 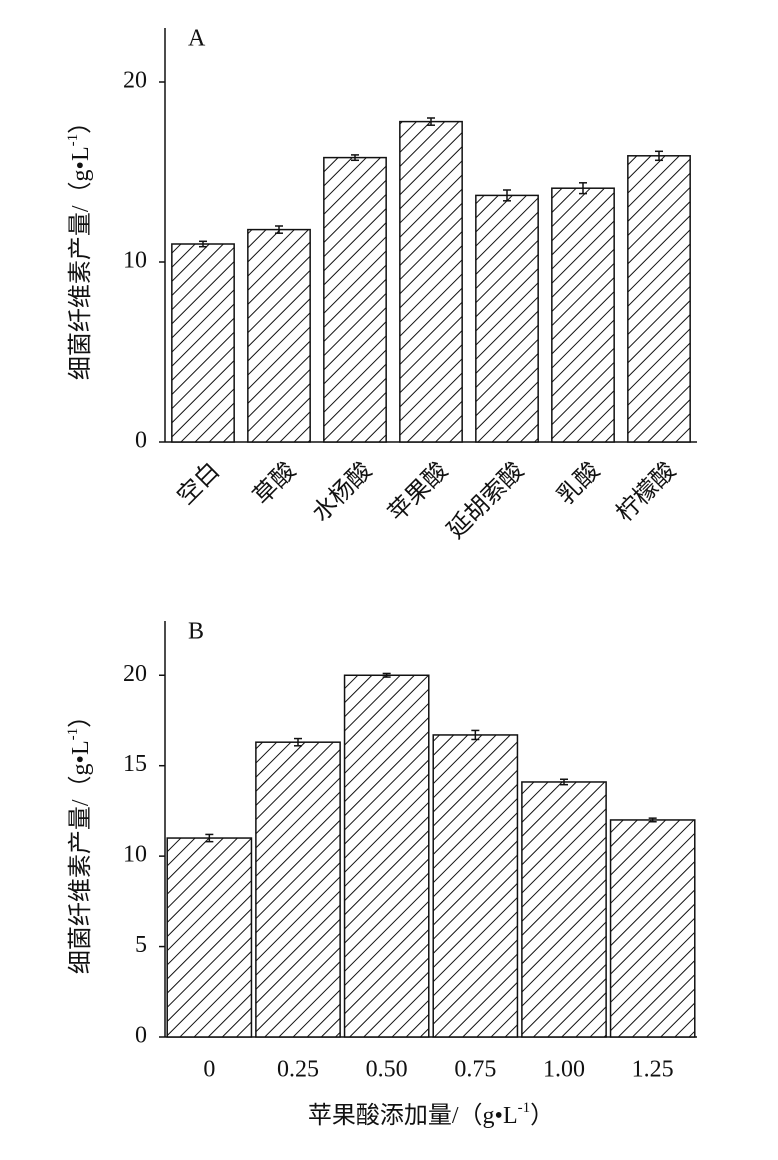 What do you see at coordinates (418, 492) in the screenshot?
I see `x-tick-label: 苹果酸` at bounding box center [418, 492].